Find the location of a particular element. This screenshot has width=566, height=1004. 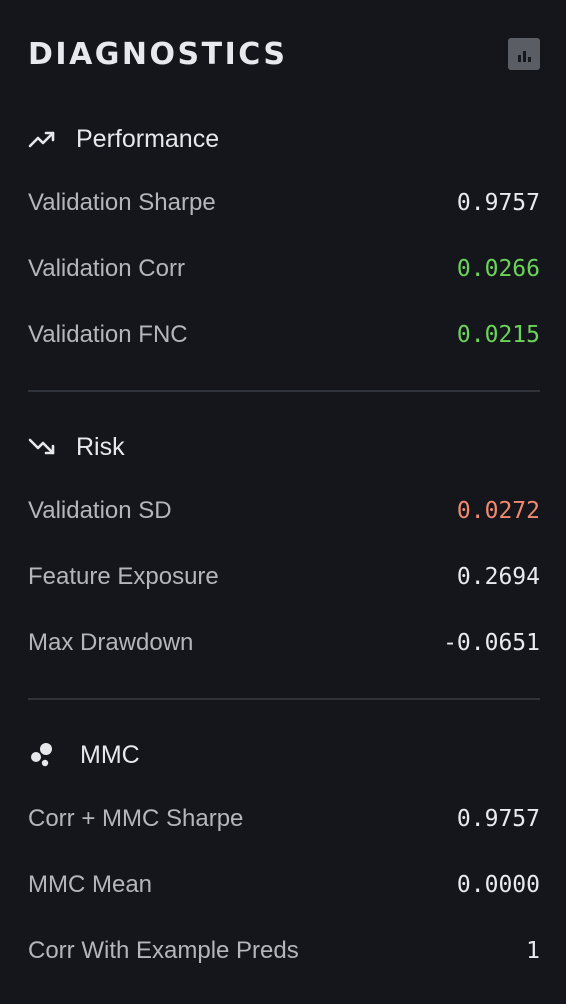

metric-label: MMC Mean is located at coordinates (90, 884).